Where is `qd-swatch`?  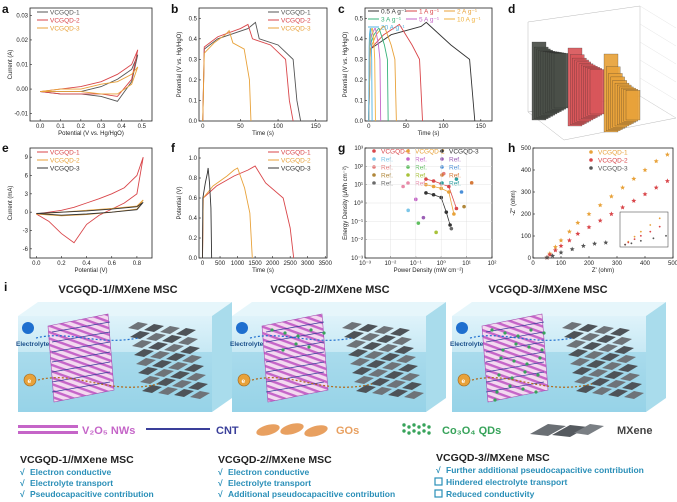
qd-swatch is located at coordinates (416, 429).